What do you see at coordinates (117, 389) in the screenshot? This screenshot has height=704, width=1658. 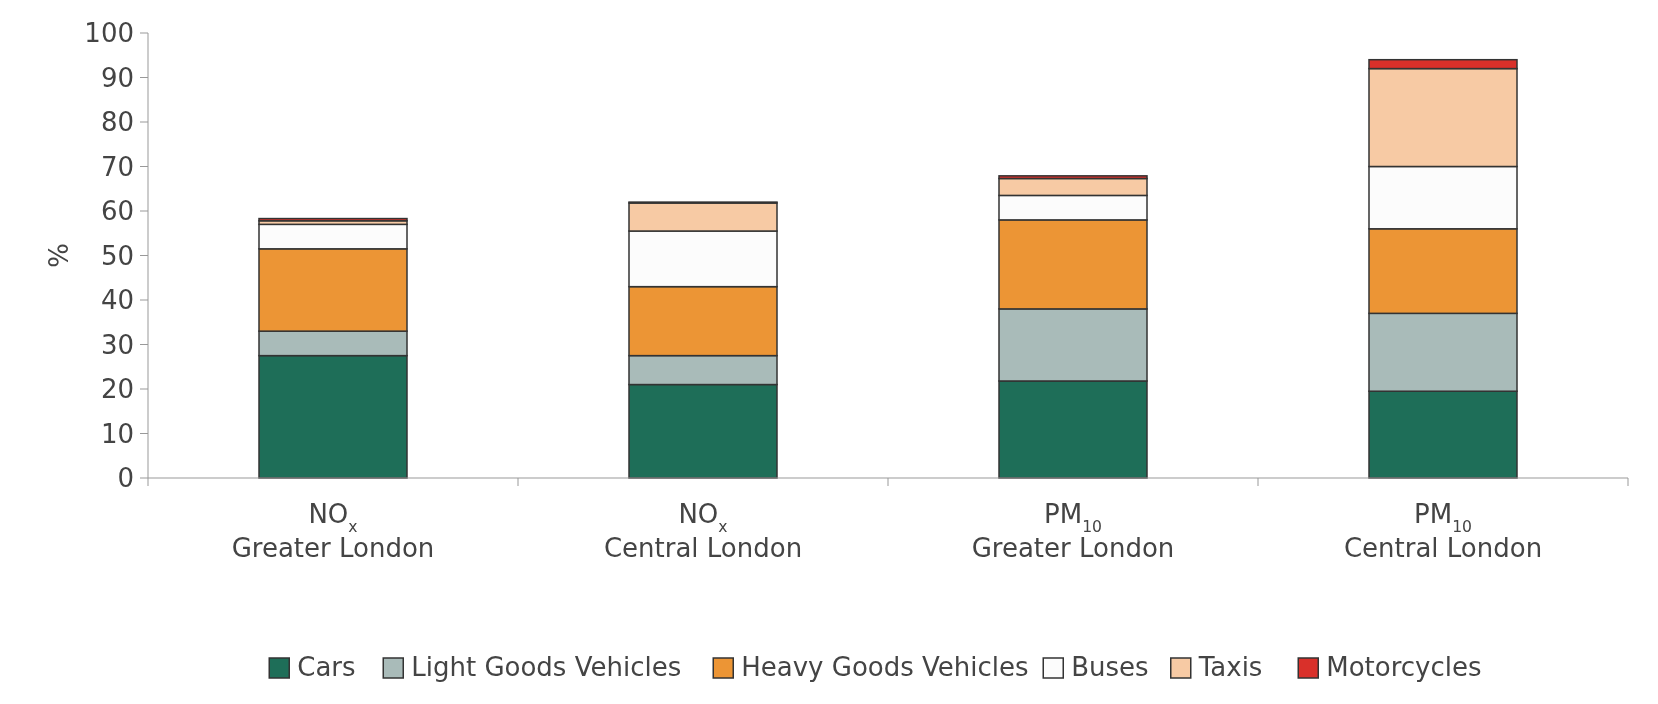 I see `y-tick-label: 20` at bounding box center [117, 389].